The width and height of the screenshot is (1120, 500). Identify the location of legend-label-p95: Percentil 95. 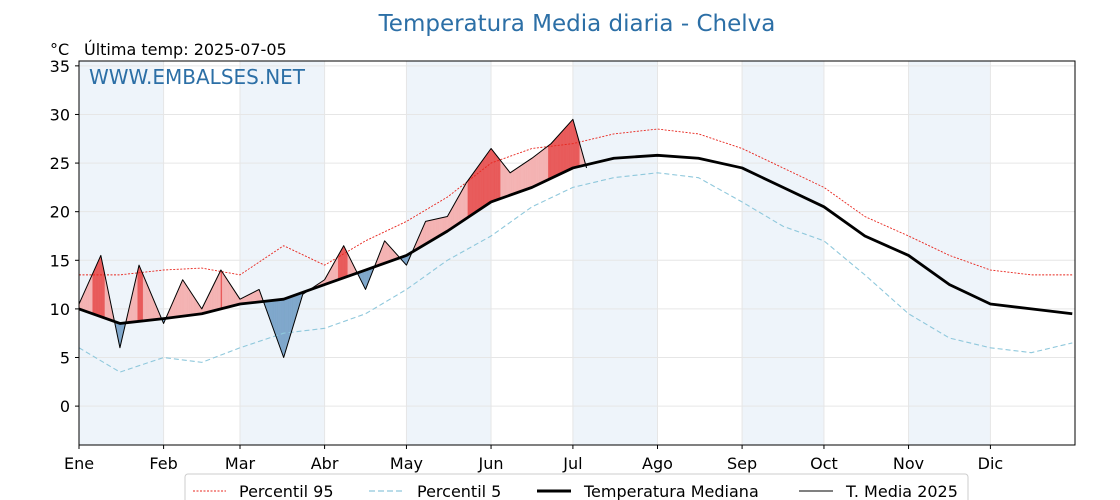
(286, 491).